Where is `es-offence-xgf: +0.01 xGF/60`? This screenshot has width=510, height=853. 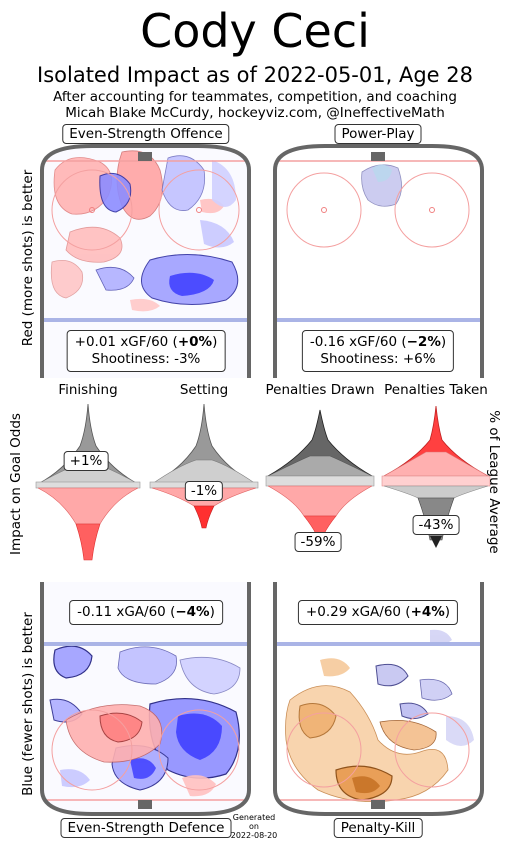
es-offence-xgf: +0.01 xGF/60 is located at coordinates (121, 342).